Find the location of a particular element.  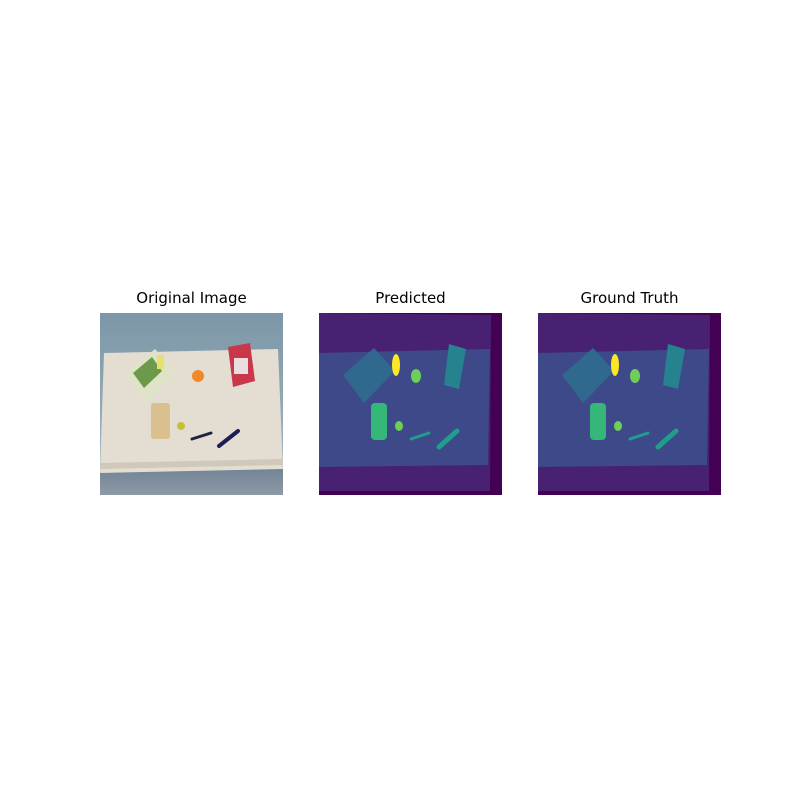

ground-truth-mask-panel is located at coordinates (629, 404).